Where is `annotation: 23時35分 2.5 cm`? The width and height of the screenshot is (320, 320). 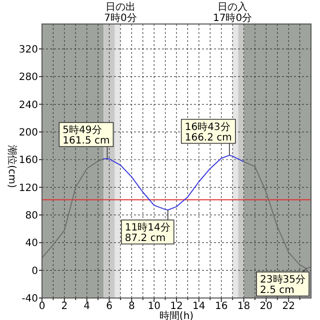
annotation: 23時35分 2.5 cm is located at coordinates (283, 285).